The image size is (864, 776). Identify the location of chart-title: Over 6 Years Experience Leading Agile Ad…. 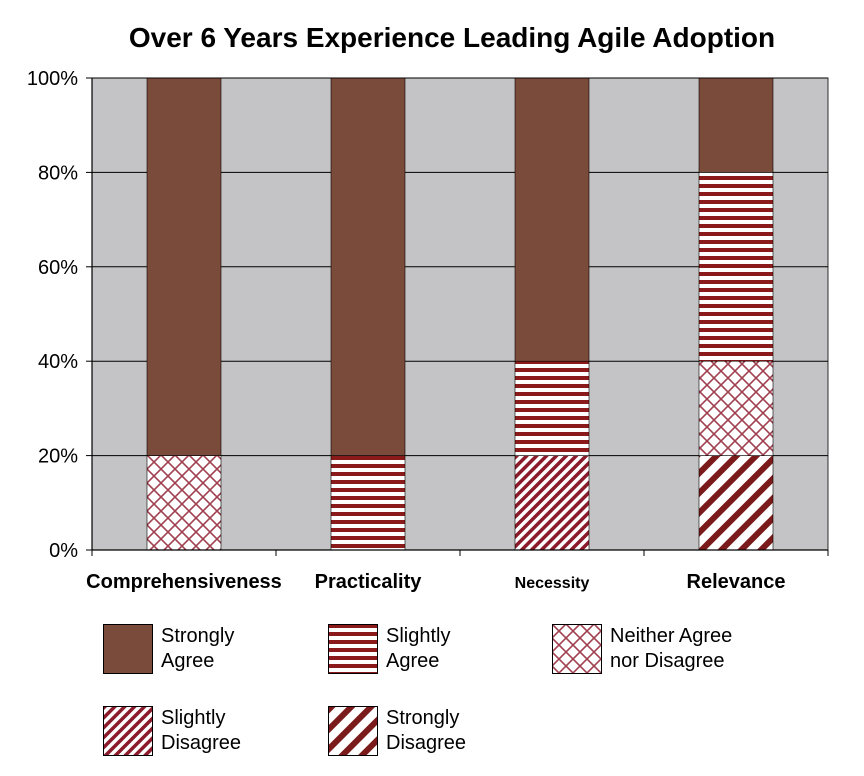
(452, 37).